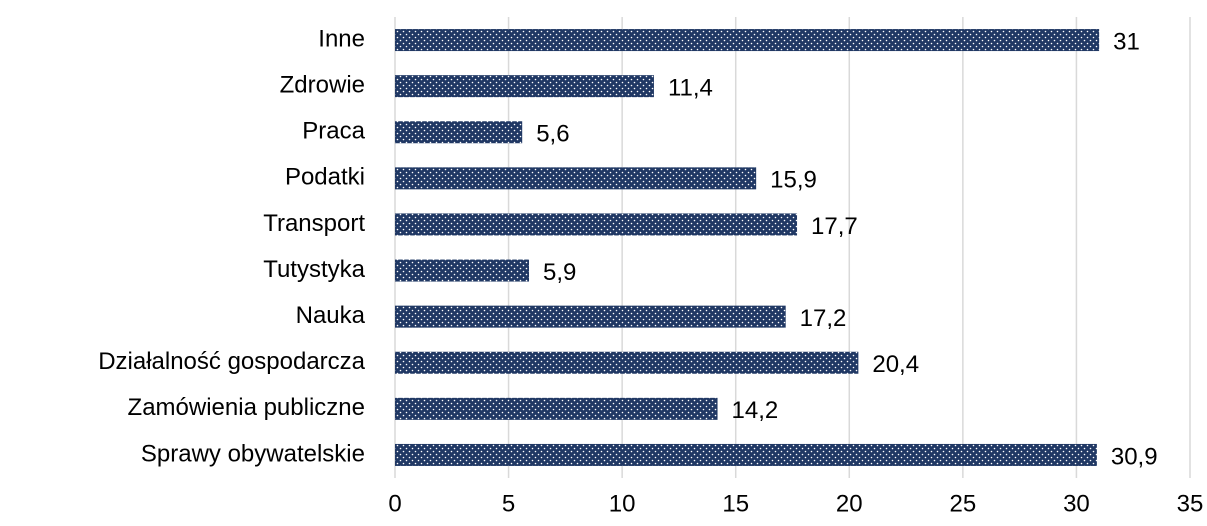 This screenshot has height=526, width=1207. What do you see at coordinates (1134, 456) in the screenshot?
I see `value-label: 30,9` at bounding box center [1134, 456].